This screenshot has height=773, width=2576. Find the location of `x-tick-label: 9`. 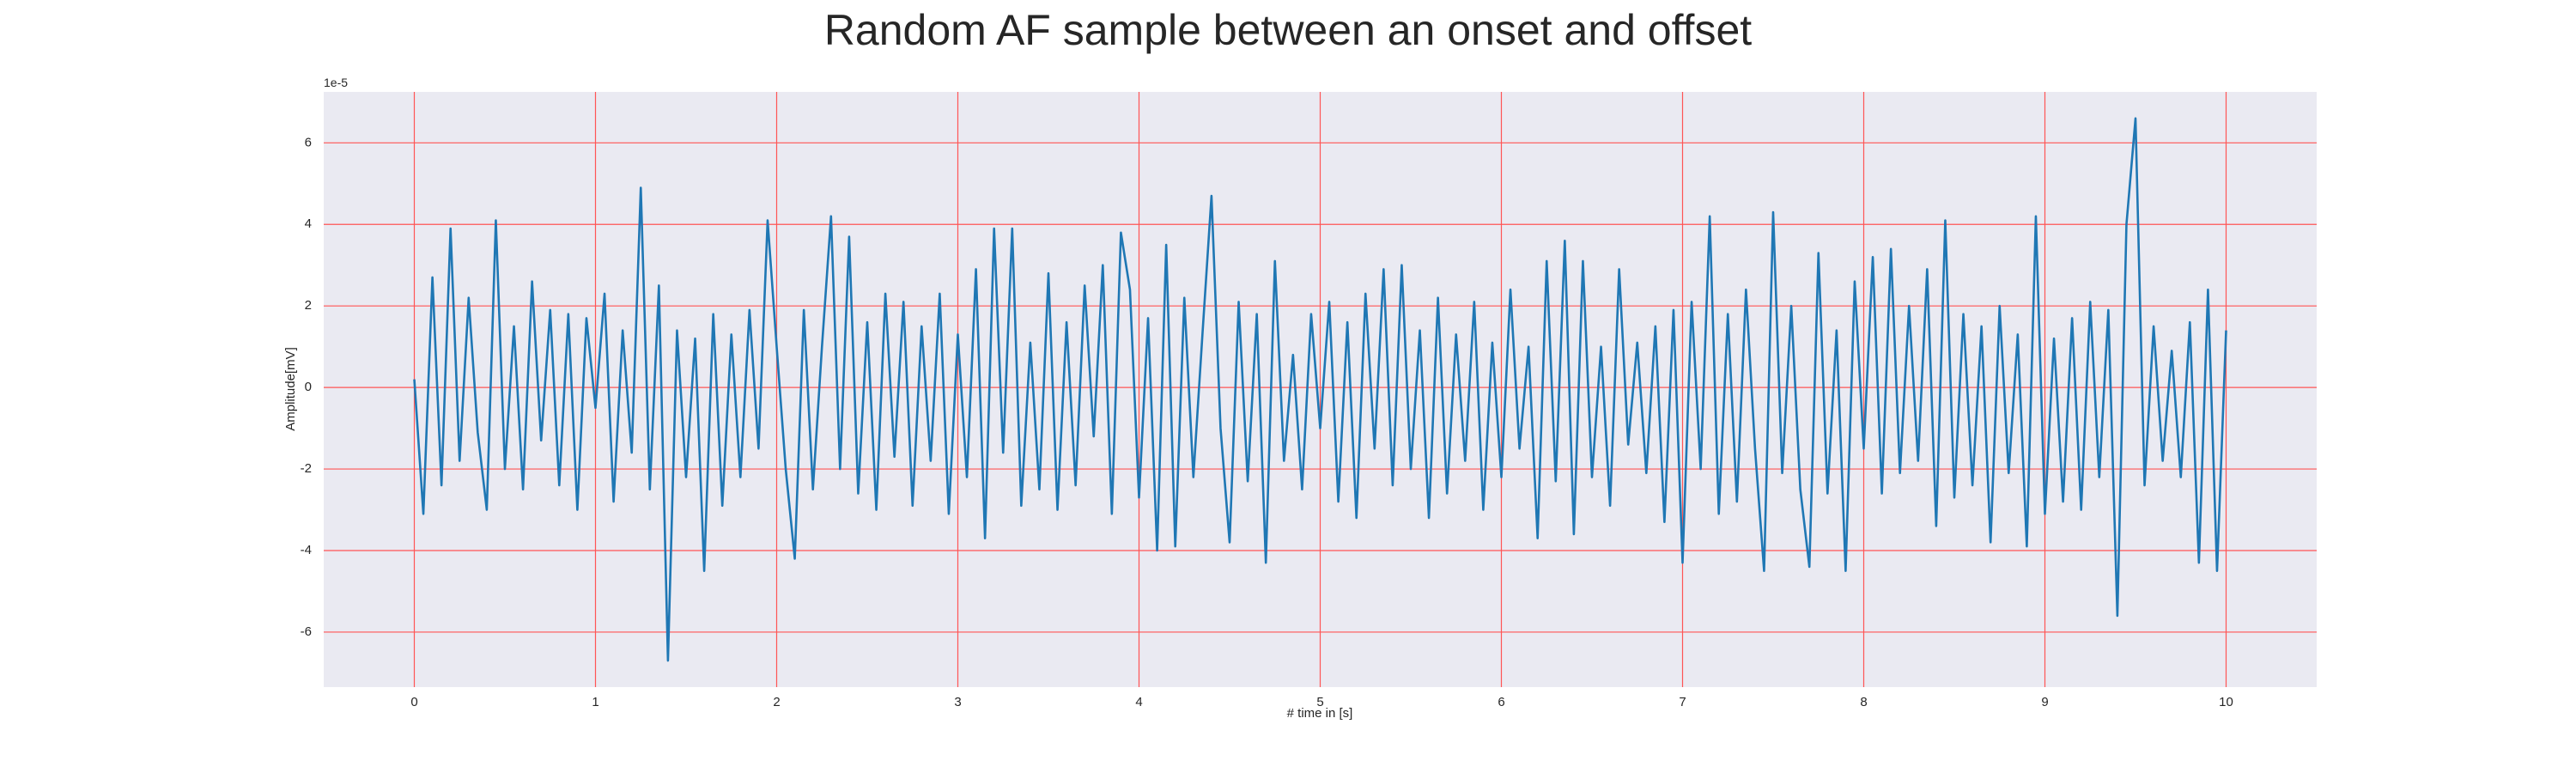

x-tick-label: 9 is located at coordinates (2045, 702).